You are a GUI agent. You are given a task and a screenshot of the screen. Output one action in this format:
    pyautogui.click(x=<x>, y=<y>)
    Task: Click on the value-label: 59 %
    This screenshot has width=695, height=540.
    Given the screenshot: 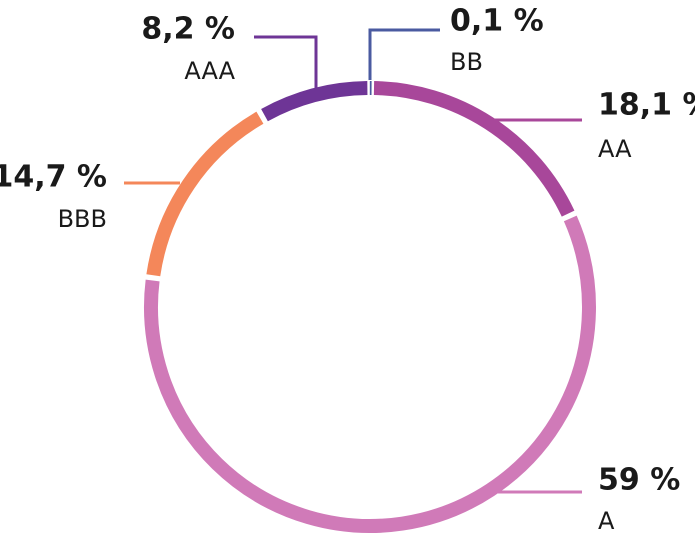 What is the action you would take?
    pyautogui.click(x=639, y=480)
    